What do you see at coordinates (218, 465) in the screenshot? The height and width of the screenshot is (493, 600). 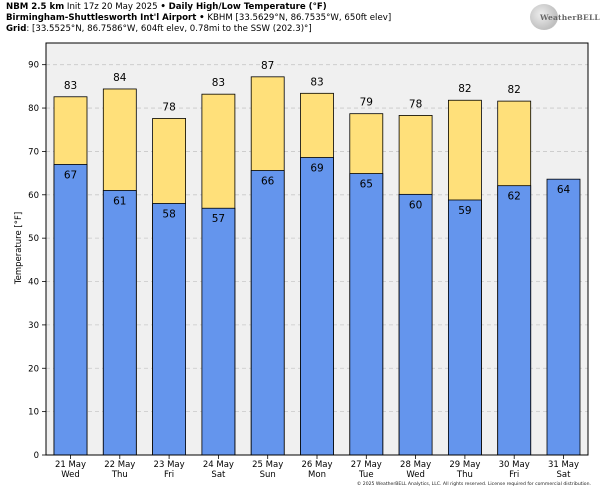 I see `x-tick-label-date: 24 May` at bounding box center [218, 465].